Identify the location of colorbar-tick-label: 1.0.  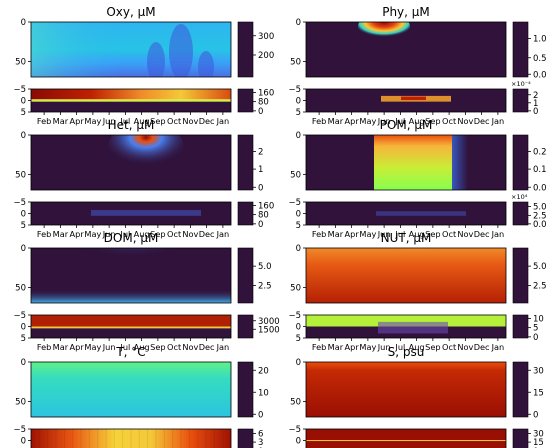
(540, 40).